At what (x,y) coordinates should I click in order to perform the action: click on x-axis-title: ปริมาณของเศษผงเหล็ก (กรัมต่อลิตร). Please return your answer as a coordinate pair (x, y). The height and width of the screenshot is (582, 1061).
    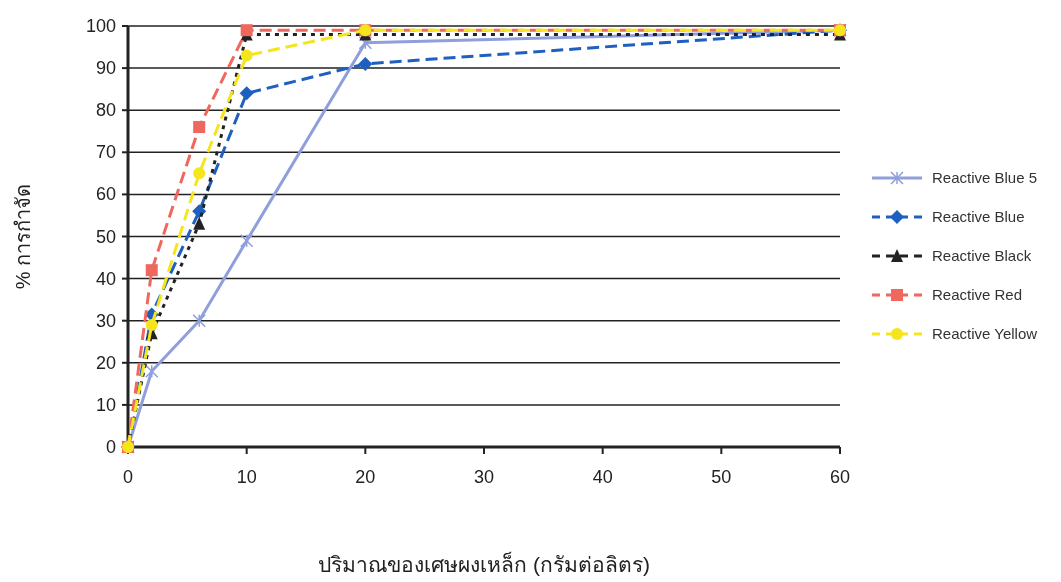
    Looking at the image, I should click on (484, 563).